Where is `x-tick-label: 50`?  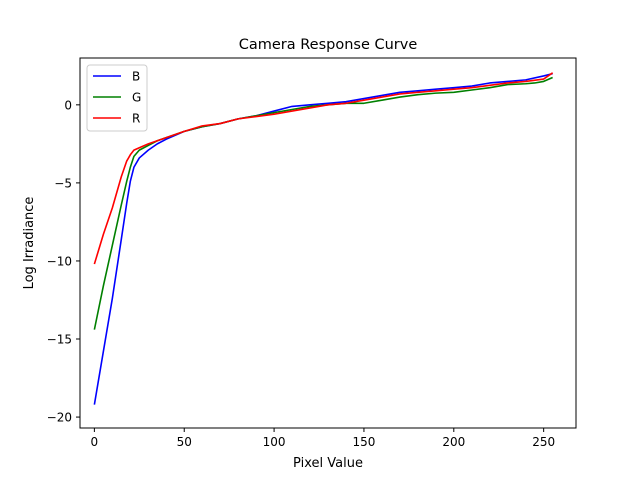 x-tick-label: 50 is located at coordinates (184, 442).